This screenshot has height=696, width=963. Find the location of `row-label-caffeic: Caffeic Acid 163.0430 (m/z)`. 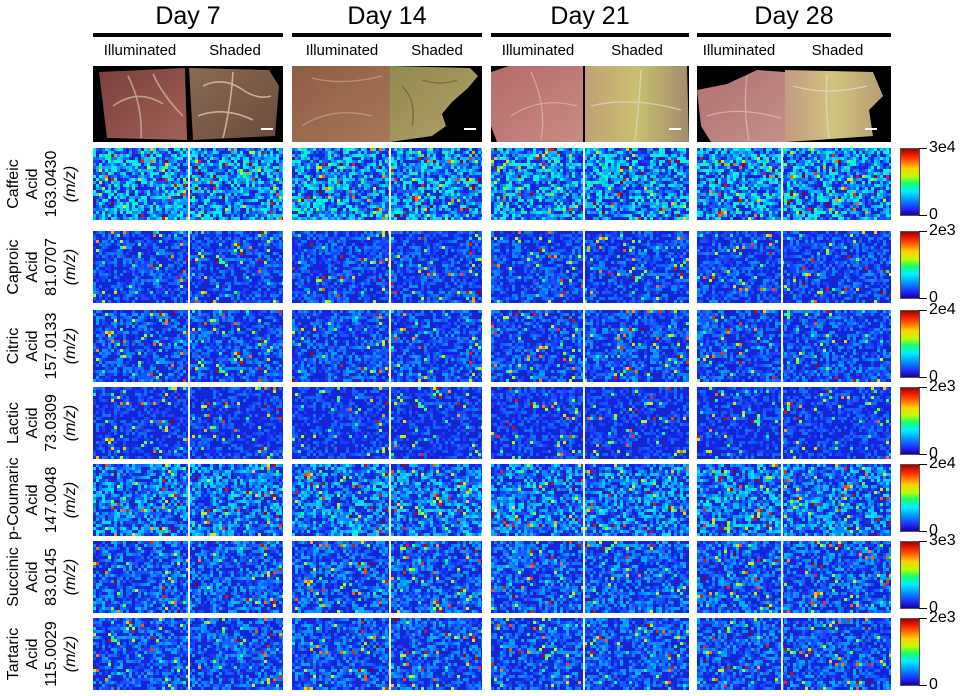

row-label-caffeic: Caffeic Acid 163.0430 (m/z) is located at coordinates (46, 184).